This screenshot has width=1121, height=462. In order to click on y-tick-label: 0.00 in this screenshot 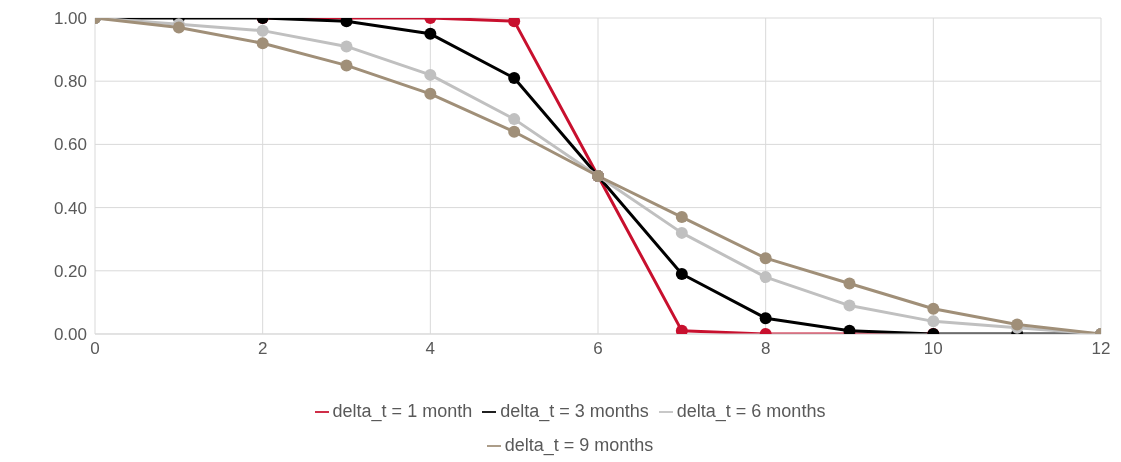, I will do `click(70, 335)`.